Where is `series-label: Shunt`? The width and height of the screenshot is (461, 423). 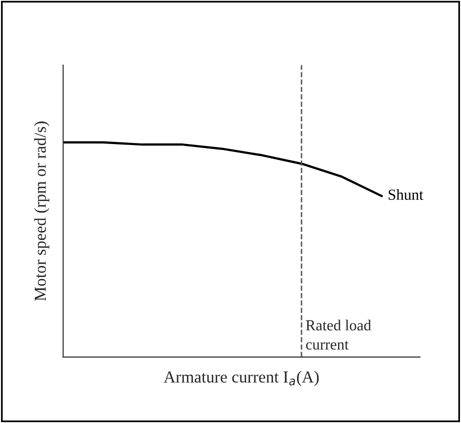
series-label: Shunt is located at coordinates (406, 194).